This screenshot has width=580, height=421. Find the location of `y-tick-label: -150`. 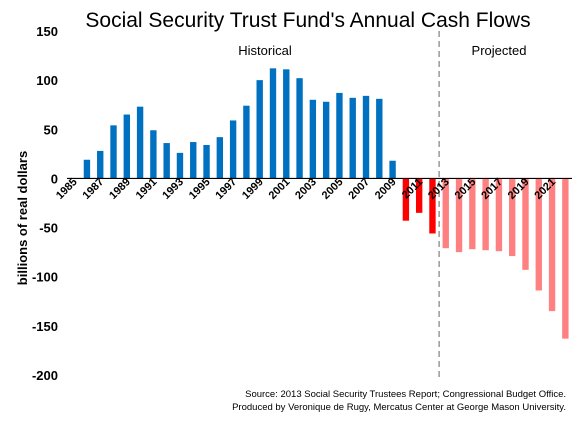

y-tick-label: -150 is located at coordinates (45, 326).